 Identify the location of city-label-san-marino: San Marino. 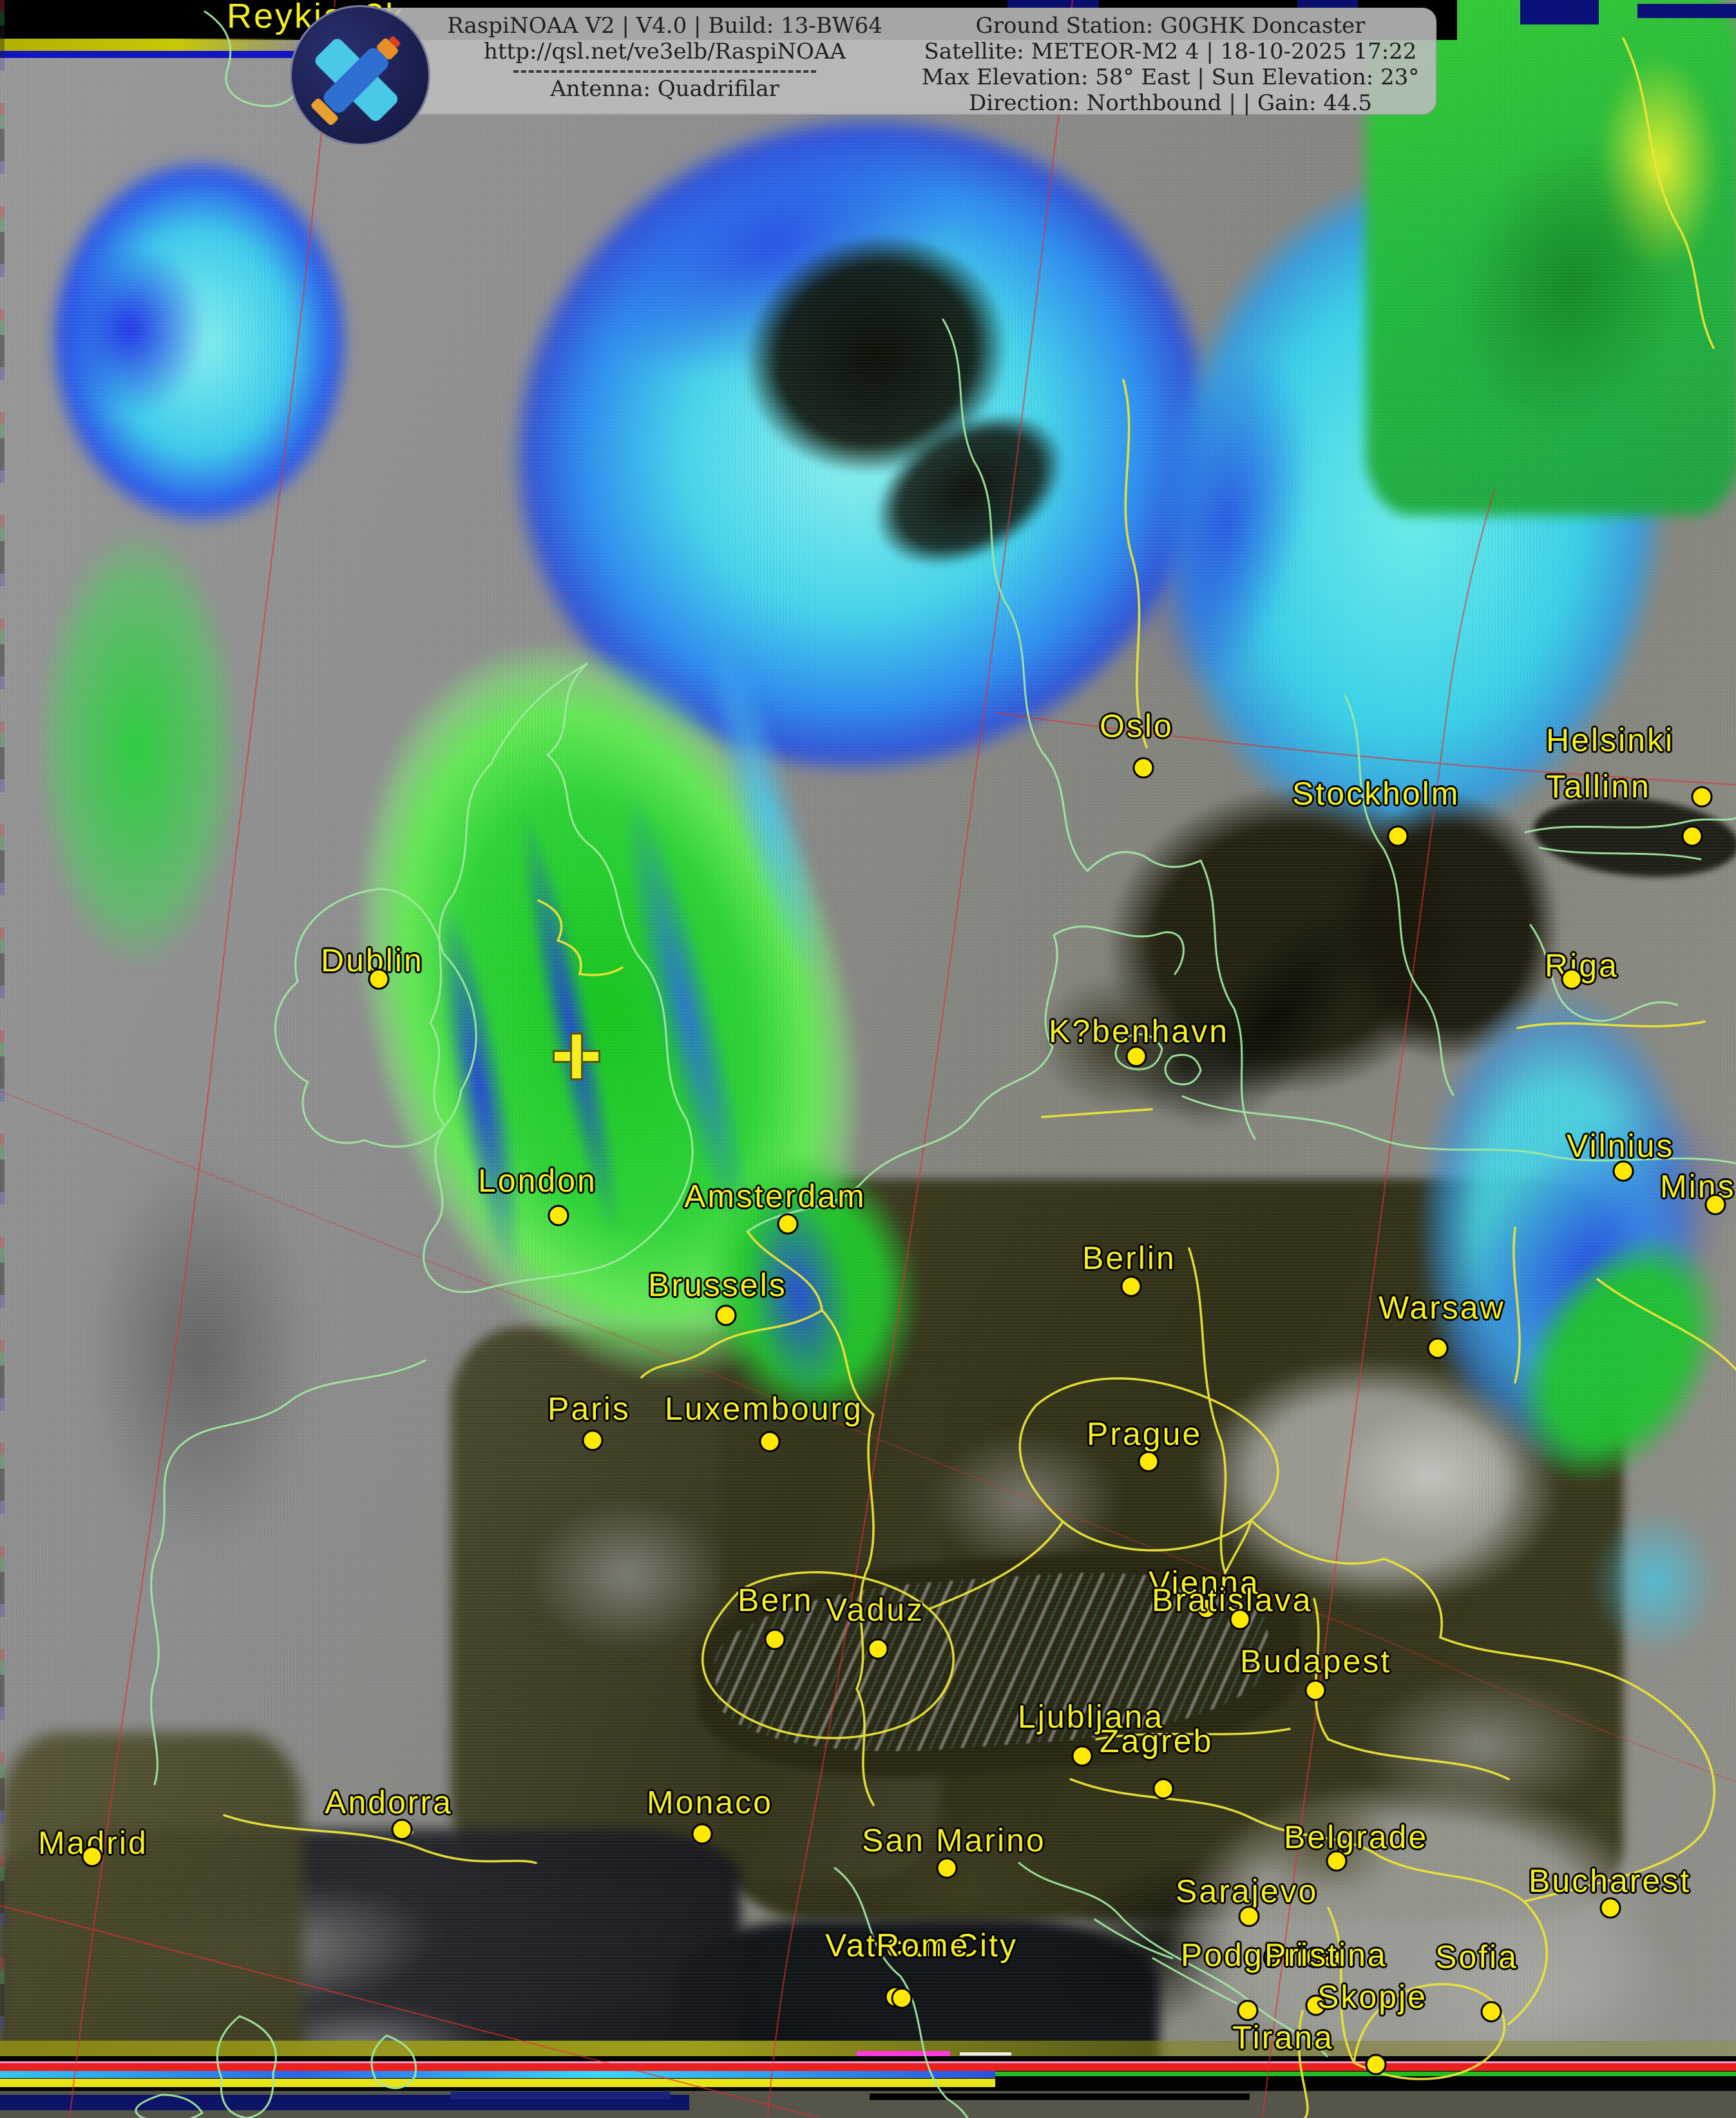
(954, 1840).